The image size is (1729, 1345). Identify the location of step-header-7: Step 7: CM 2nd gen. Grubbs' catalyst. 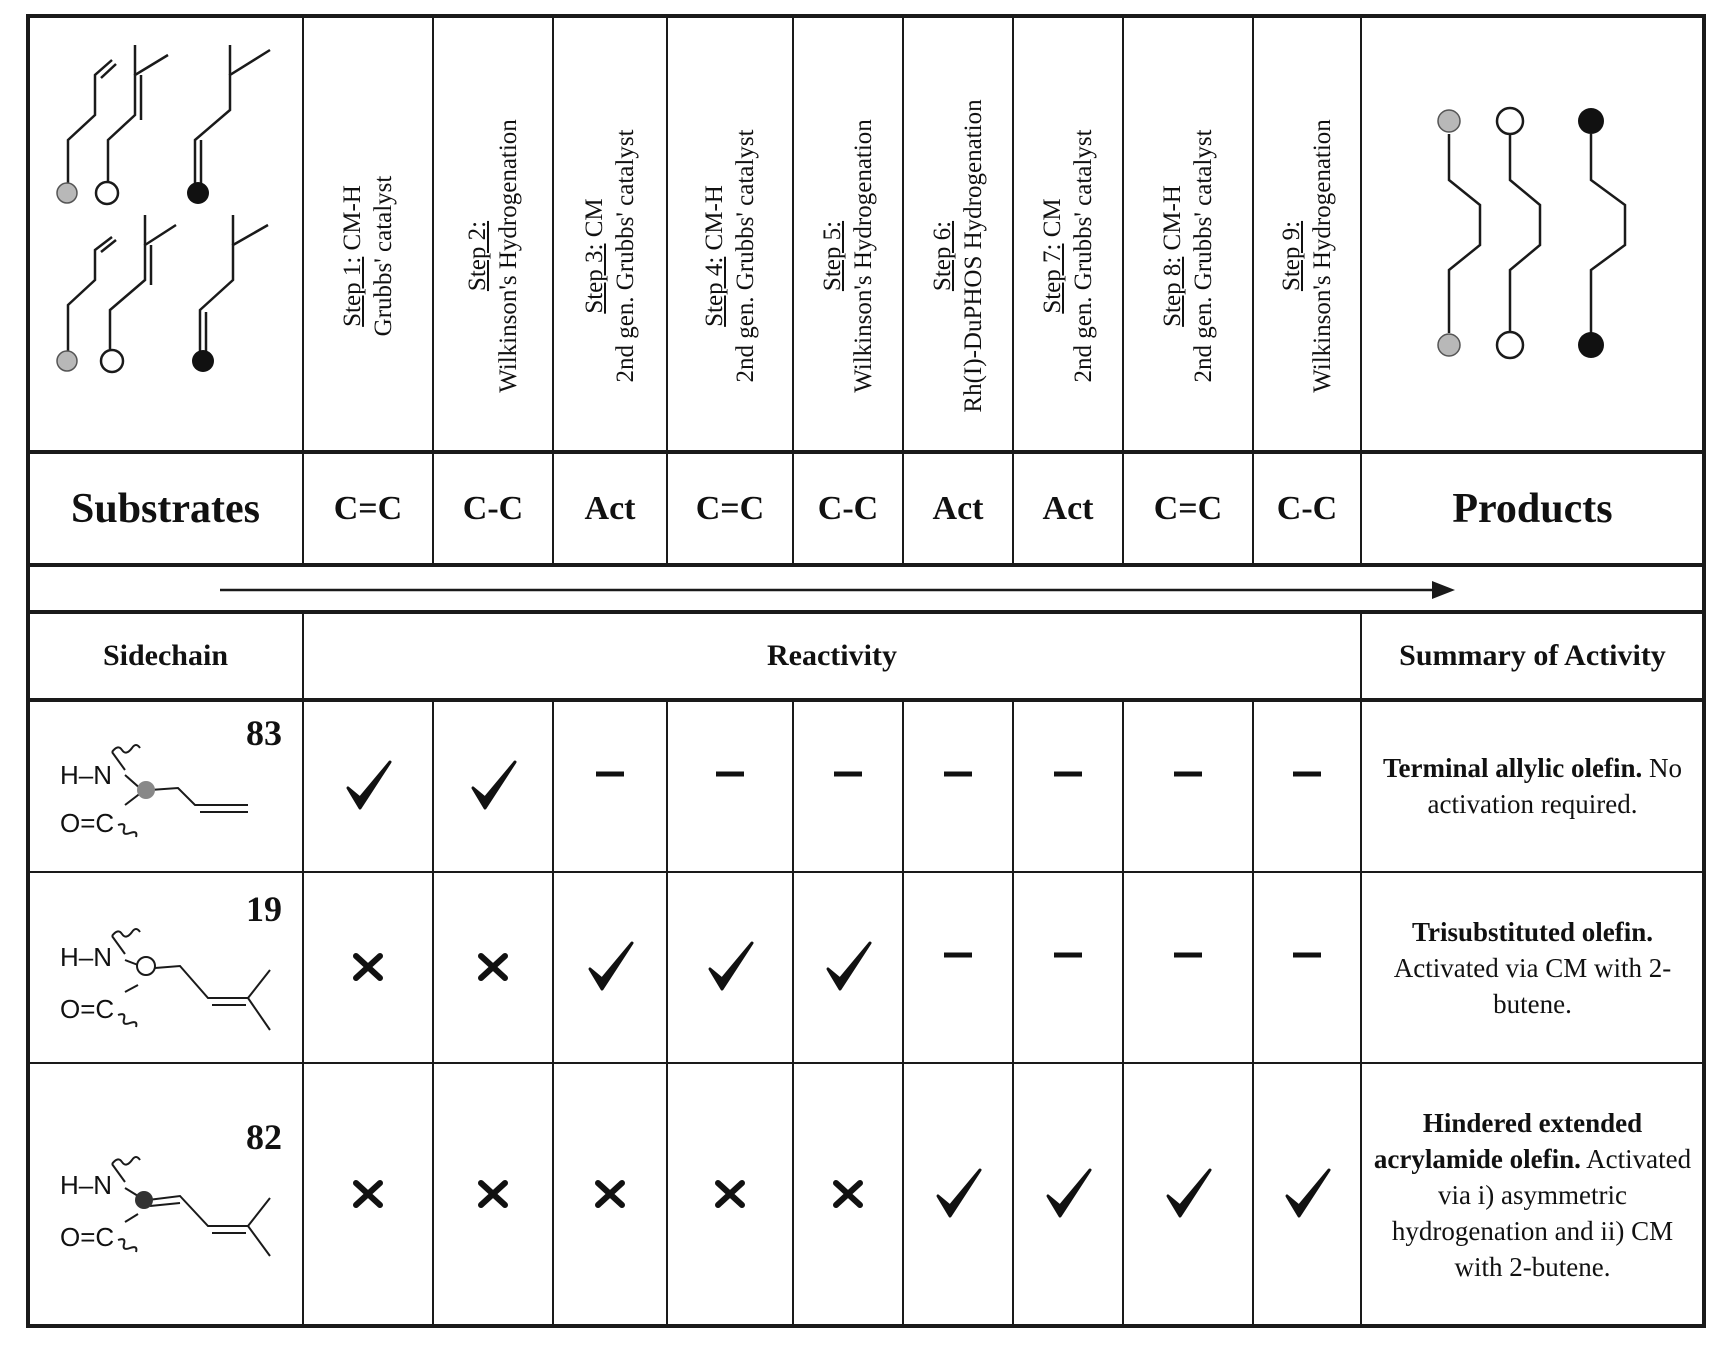
(1068, 256).